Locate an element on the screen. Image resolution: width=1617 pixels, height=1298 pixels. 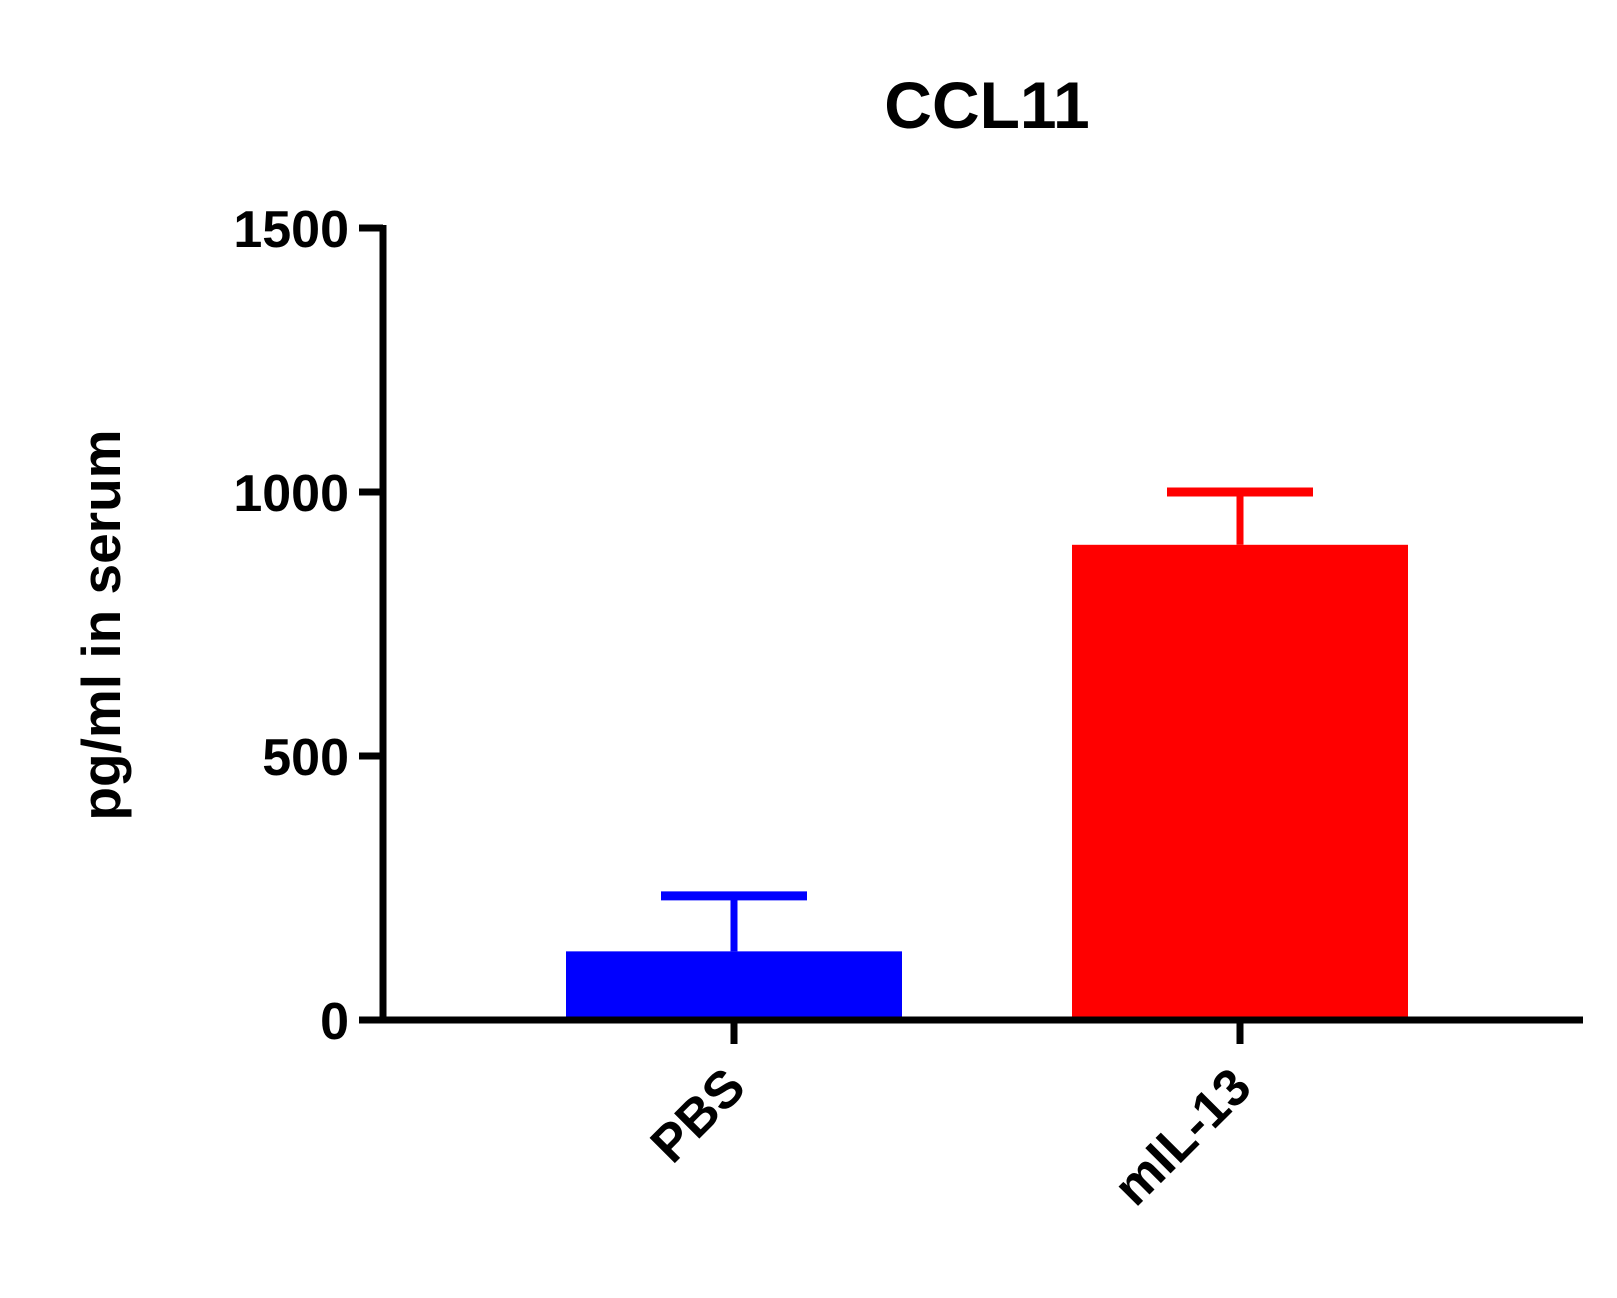
y-tick-label-500: 500 is located at coordinates (305, 758).